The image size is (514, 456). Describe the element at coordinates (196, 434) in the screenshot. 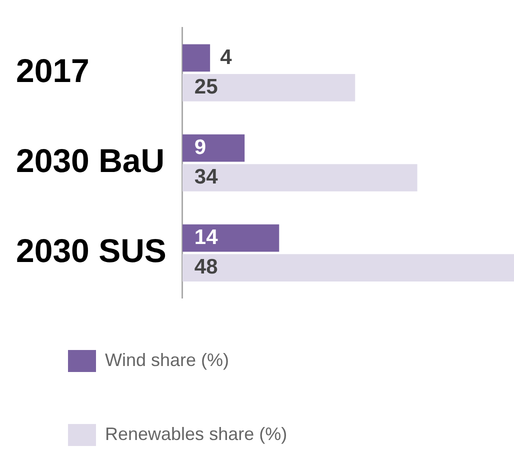

I see `legend-label: Renewables share (%)` at that location.